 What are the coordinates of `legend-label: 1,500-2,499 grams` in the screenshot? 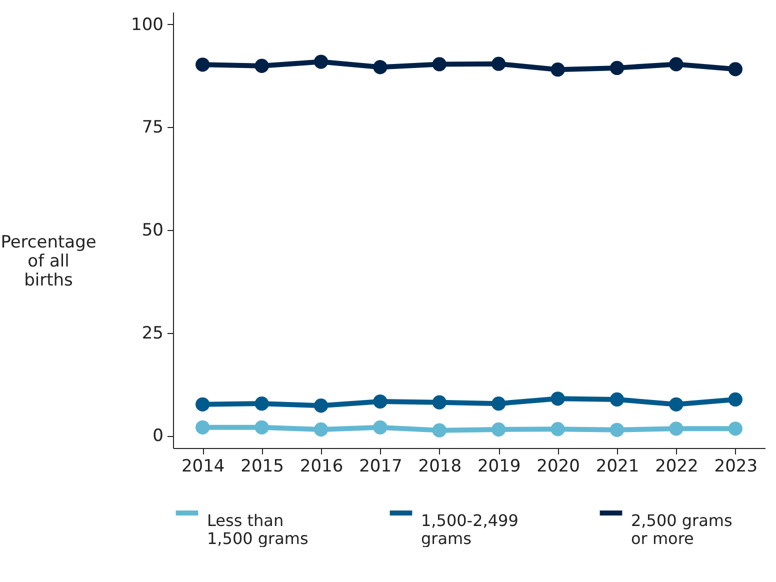 It's located at (469, 529).